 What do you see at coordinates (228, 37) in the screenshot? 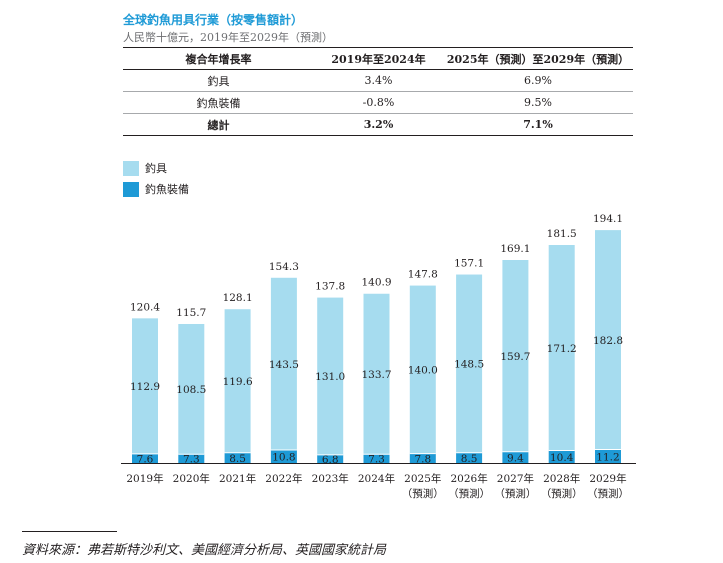
I see `chart-subtitle: 人民幣十億元，2019年至2029年（預測）` at bounding box center [228, 37].